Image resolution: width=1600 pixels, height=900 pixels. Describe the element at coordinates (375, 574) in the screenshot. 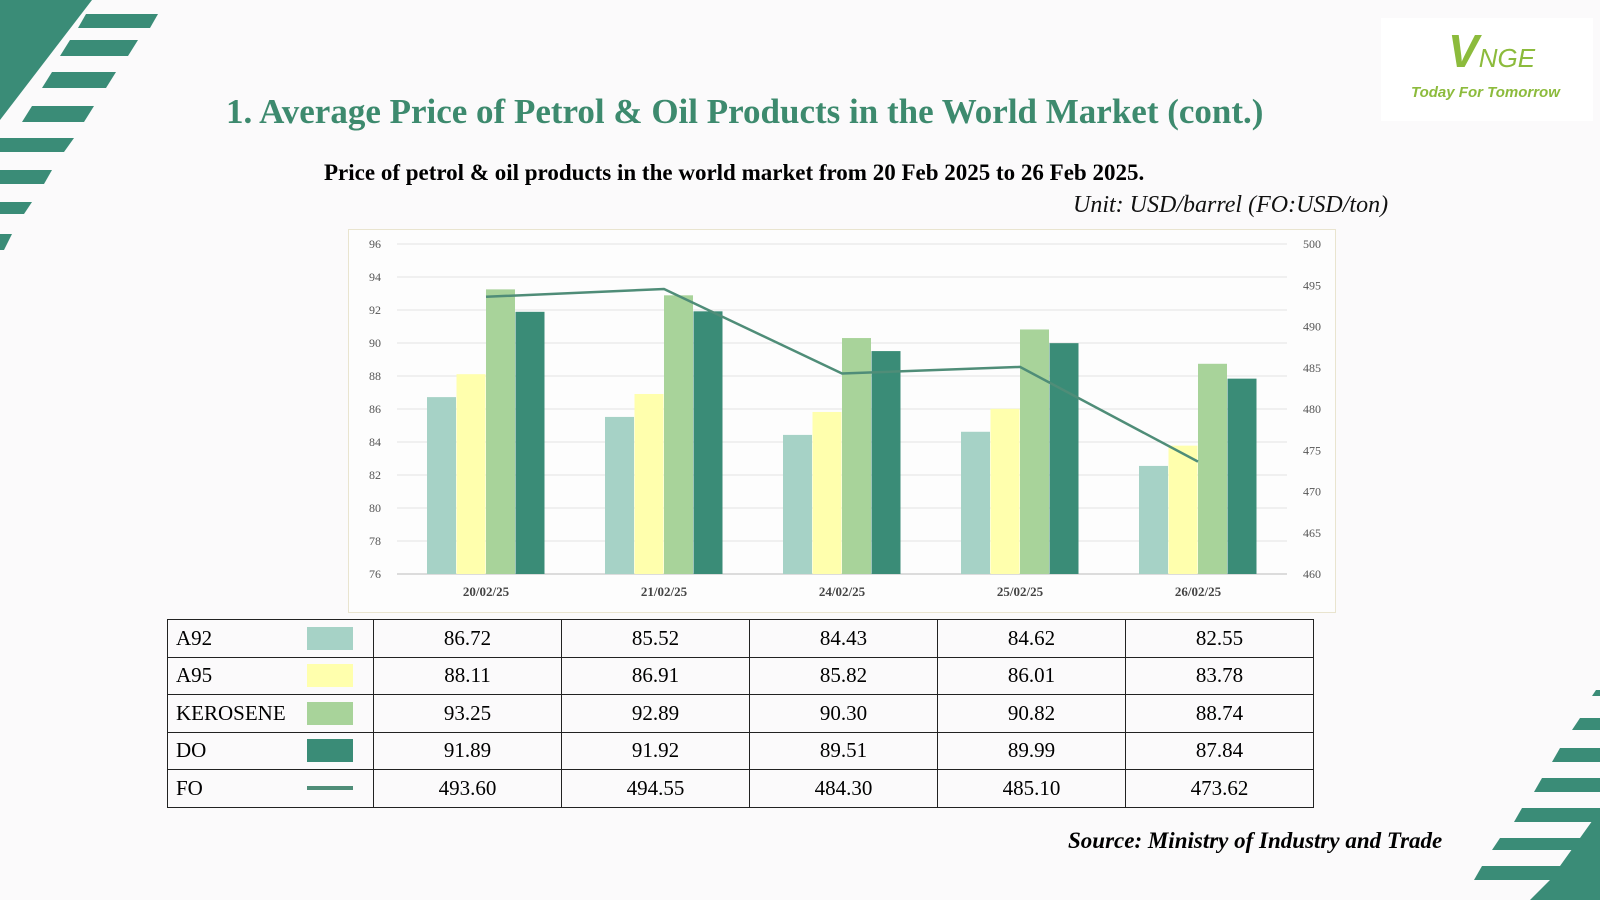

I see `y-tick-label: 76` at that location.